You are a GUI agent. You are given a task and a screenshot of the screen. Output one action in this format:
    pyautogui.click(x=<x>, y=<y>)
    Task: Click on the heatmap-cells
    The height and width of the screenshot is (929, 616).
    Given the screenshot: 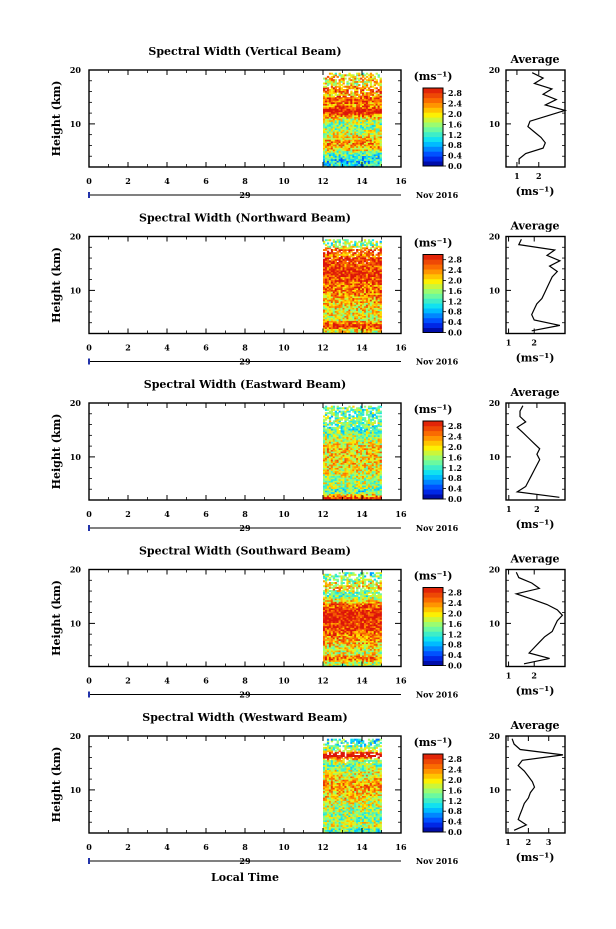 What is the action you would take?
    pyautogui.click(x=352, y=286)
    